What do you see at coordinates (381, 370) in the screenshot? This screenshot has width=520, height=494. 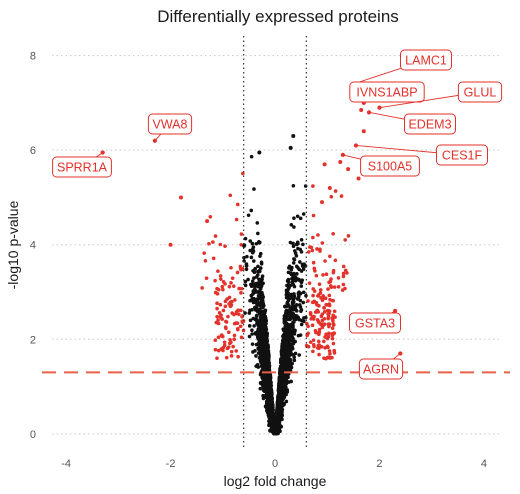 I see `label-text: AGRN` at bounding box center [381, 370].